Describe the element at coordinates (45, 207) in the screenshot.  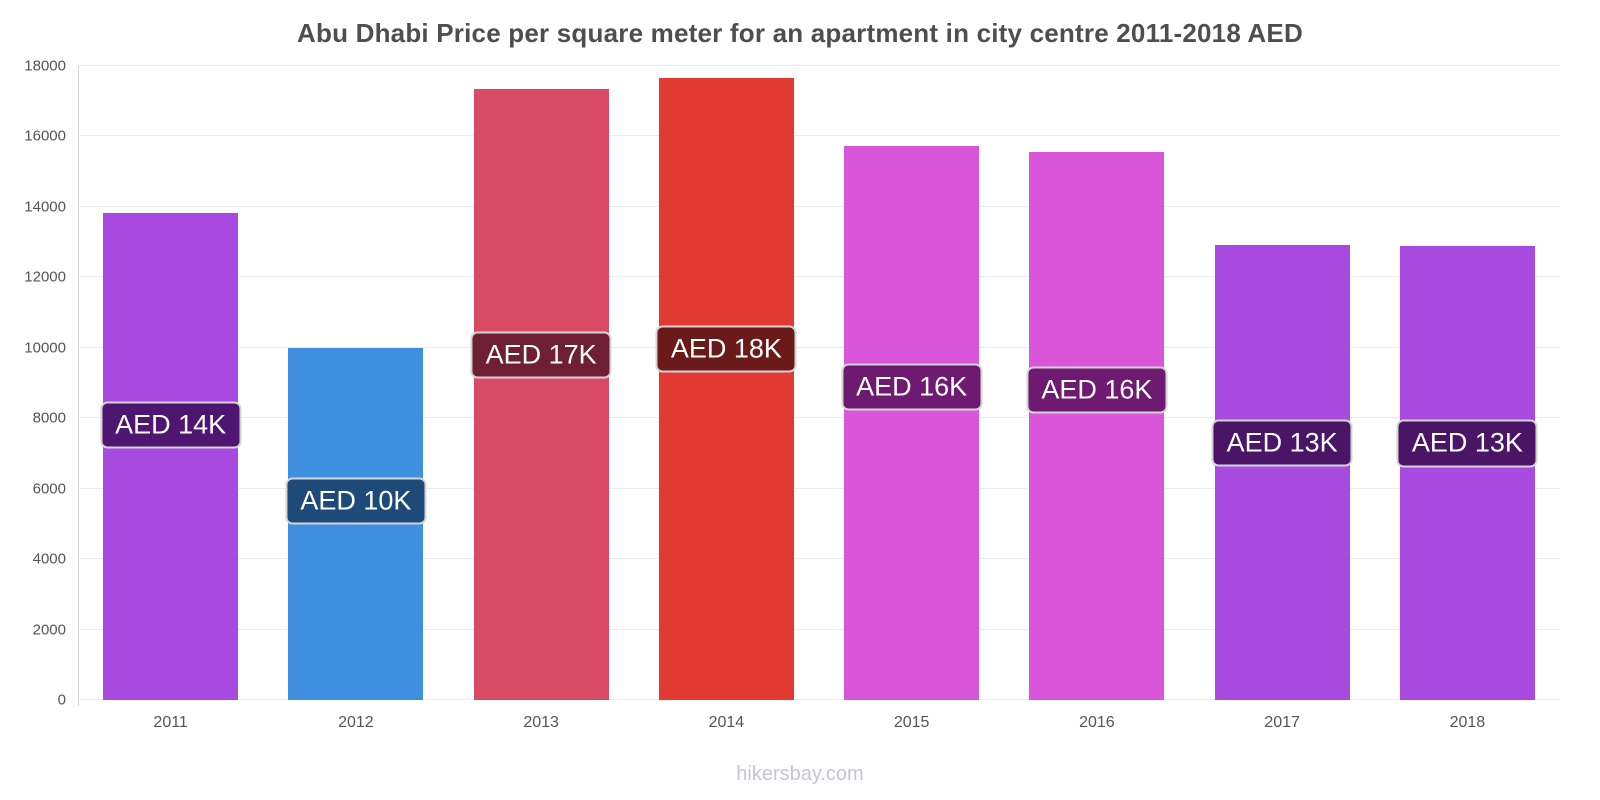
I see `y-axis-tick-label: 14000` at that location.